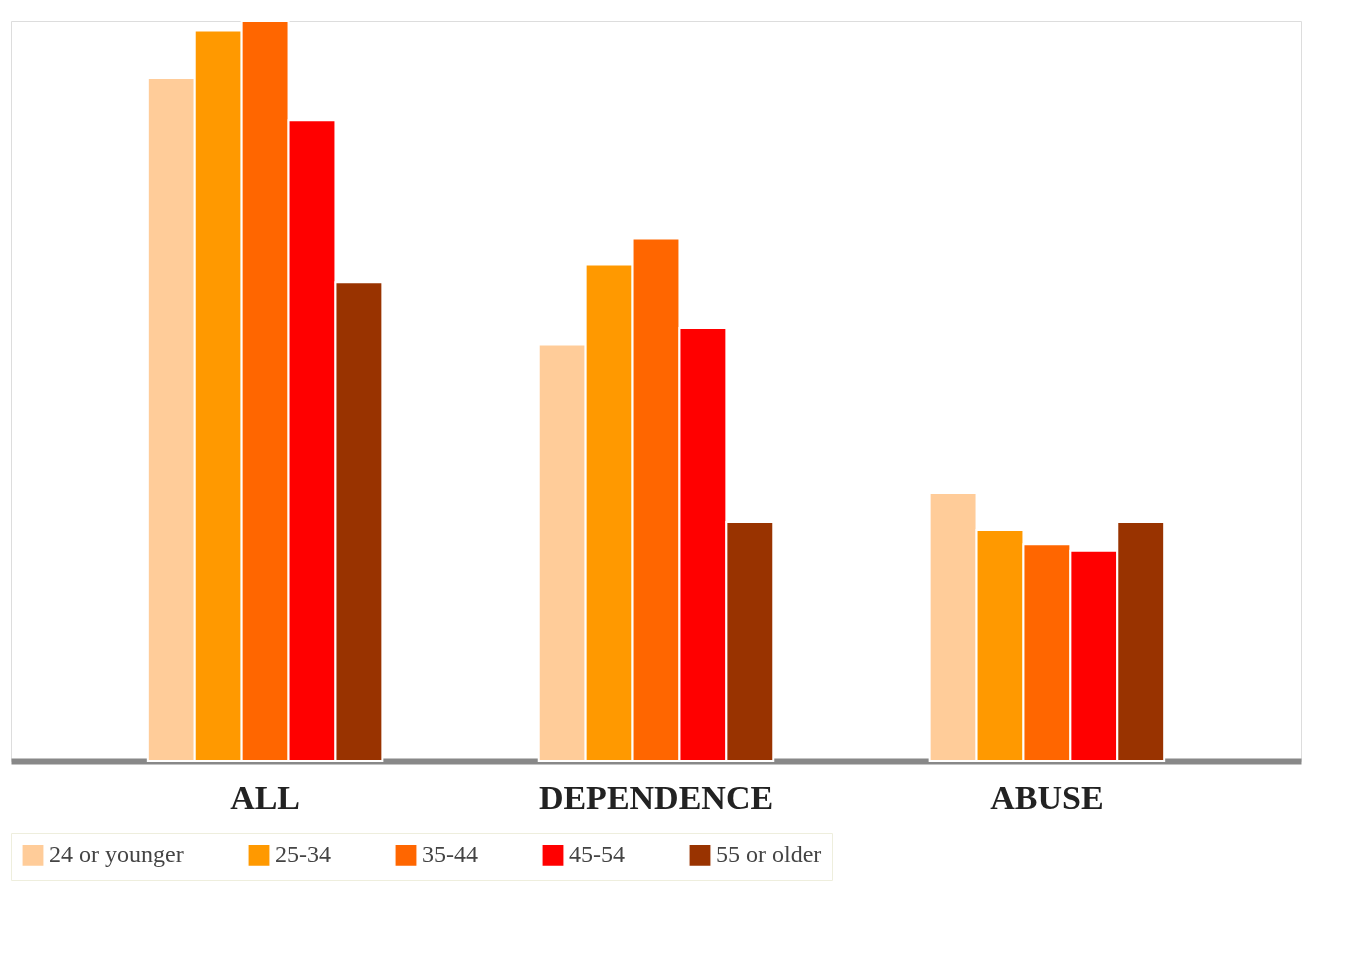 The width and height of the screenshot is (1358, 957). I want to click on x-tick-label: ALL, so click(265, 797).